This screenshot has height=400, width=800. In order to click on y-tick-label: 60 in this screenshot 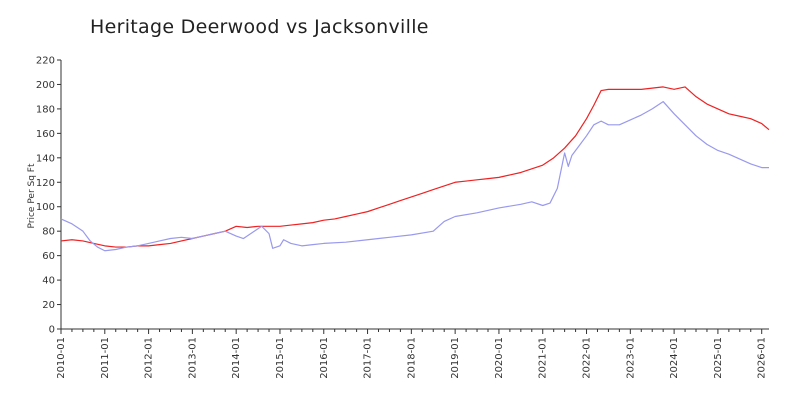, I will do `click(48, 256)`.